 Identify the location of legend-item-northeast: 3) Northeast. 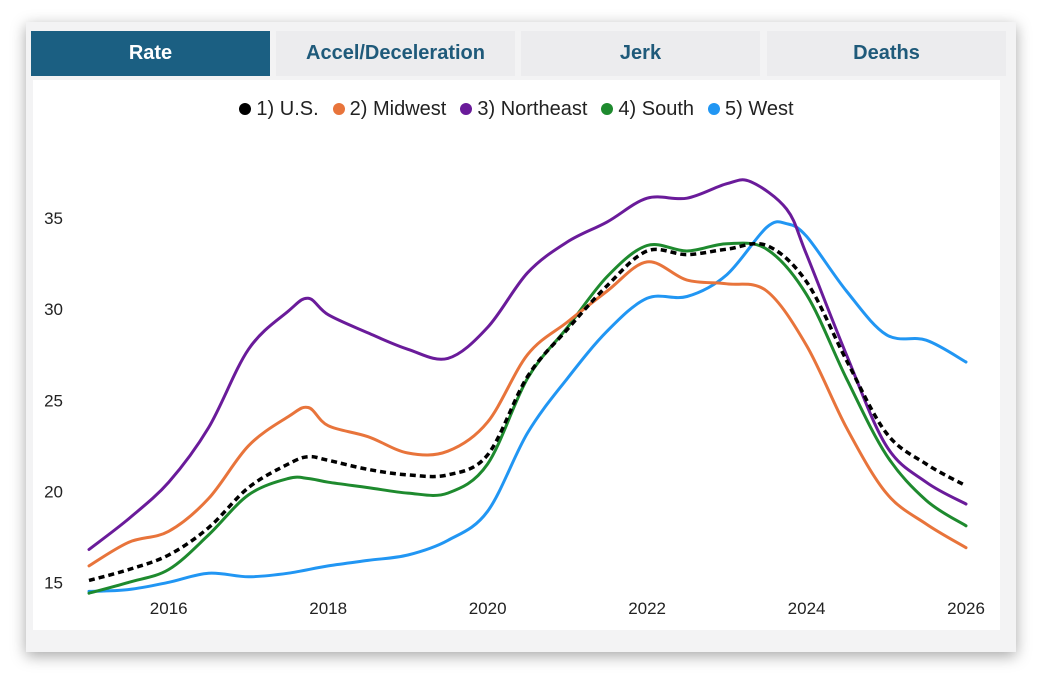
(523, 109).